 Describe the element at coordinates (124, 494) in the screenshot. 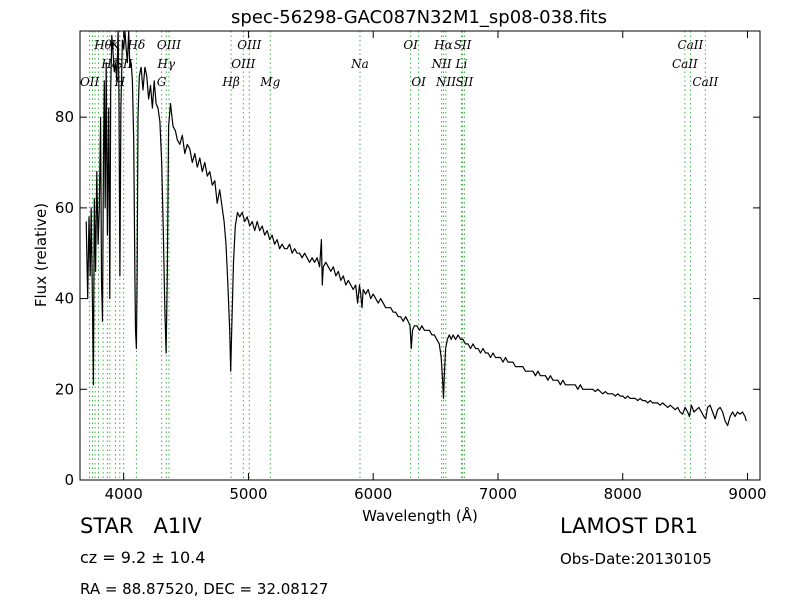

I see `x-tick-label: 4000` at that location.